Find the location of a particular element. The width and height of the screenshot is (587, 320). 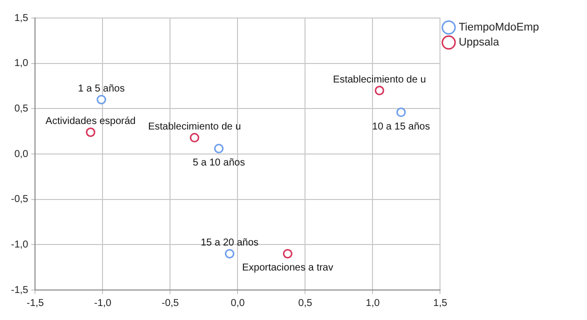

x-tick-label: 1,5 is located at coordinates (440, 303).